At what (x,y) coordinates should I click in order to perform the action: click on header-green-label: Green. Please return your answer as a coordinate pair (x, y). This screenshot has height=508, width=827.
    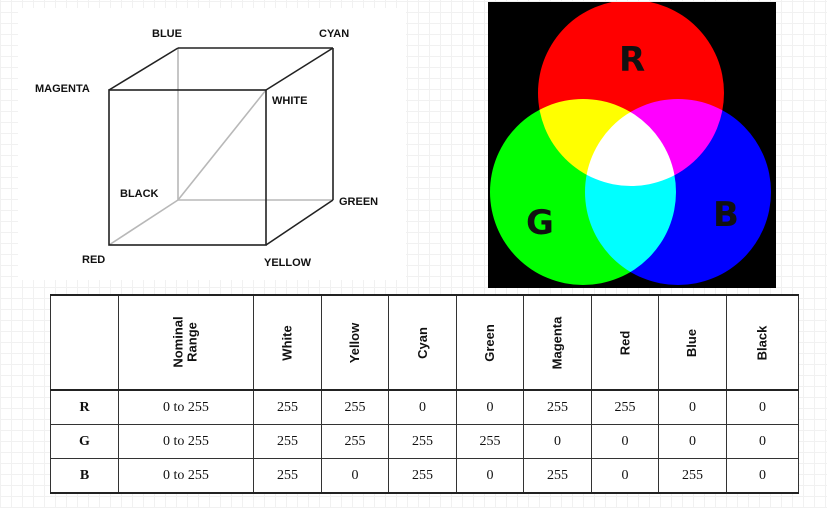
    Looking at the image, I should click on (489, 342).